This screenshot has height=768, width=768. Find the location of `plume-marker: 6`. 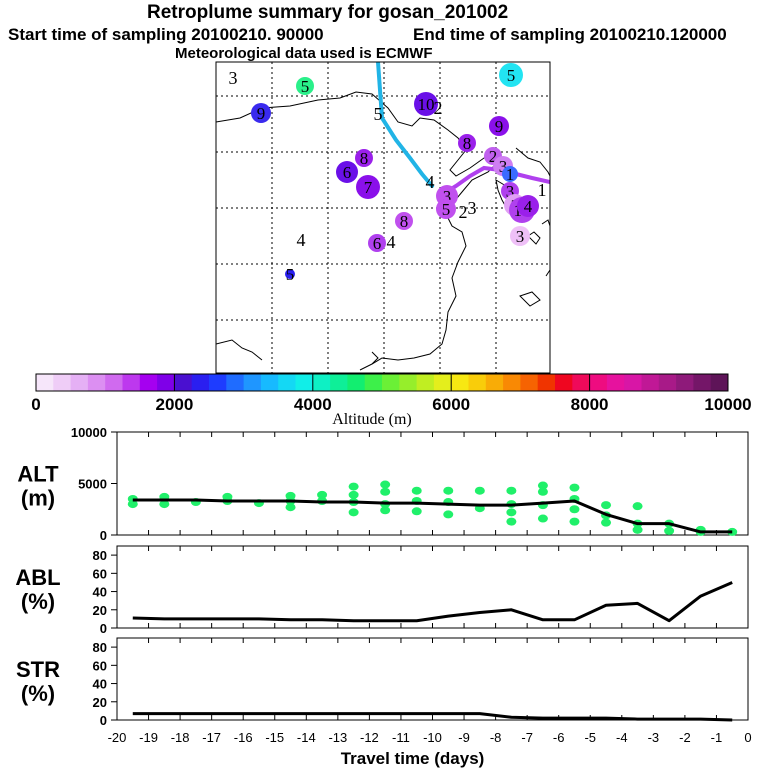

plume-marker: 6 is located at coordinates (347, 172).